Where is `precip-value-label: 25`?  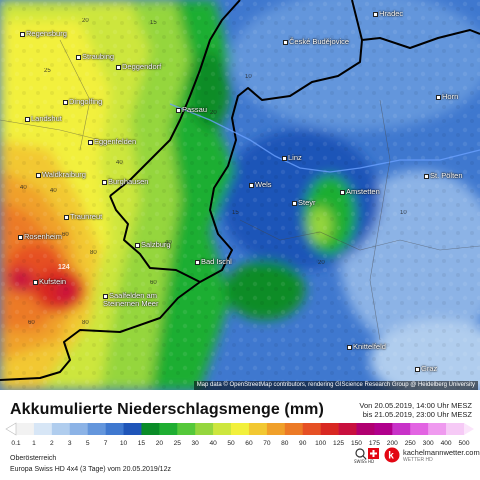
precip-value-label: 25 is located at coordinates (47, 71).